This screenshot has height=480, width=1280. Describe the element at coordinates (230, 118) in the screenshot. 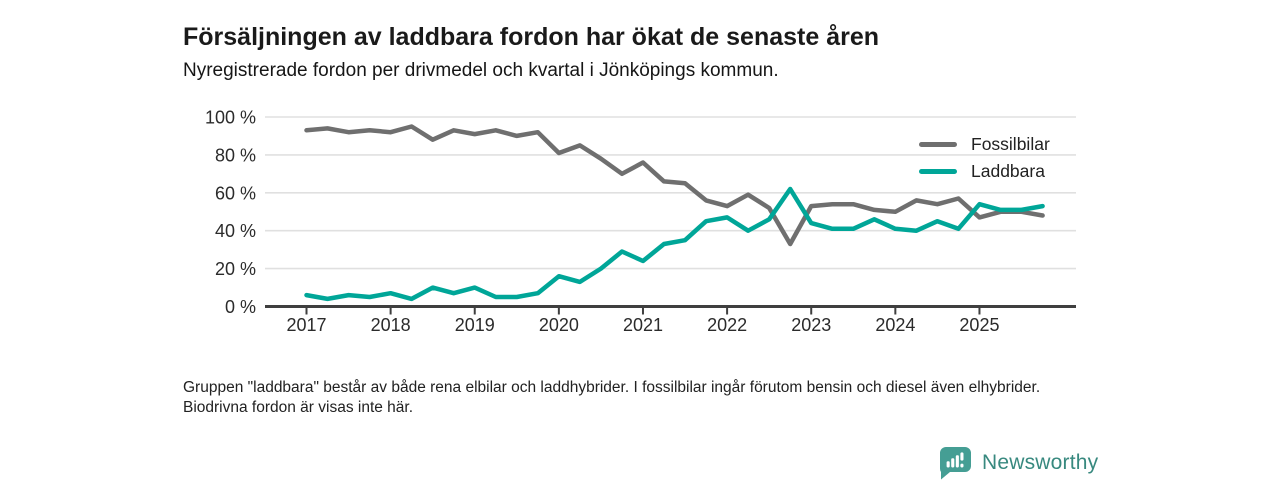

I see `y-axis-tick-label: 100 %` at that location.